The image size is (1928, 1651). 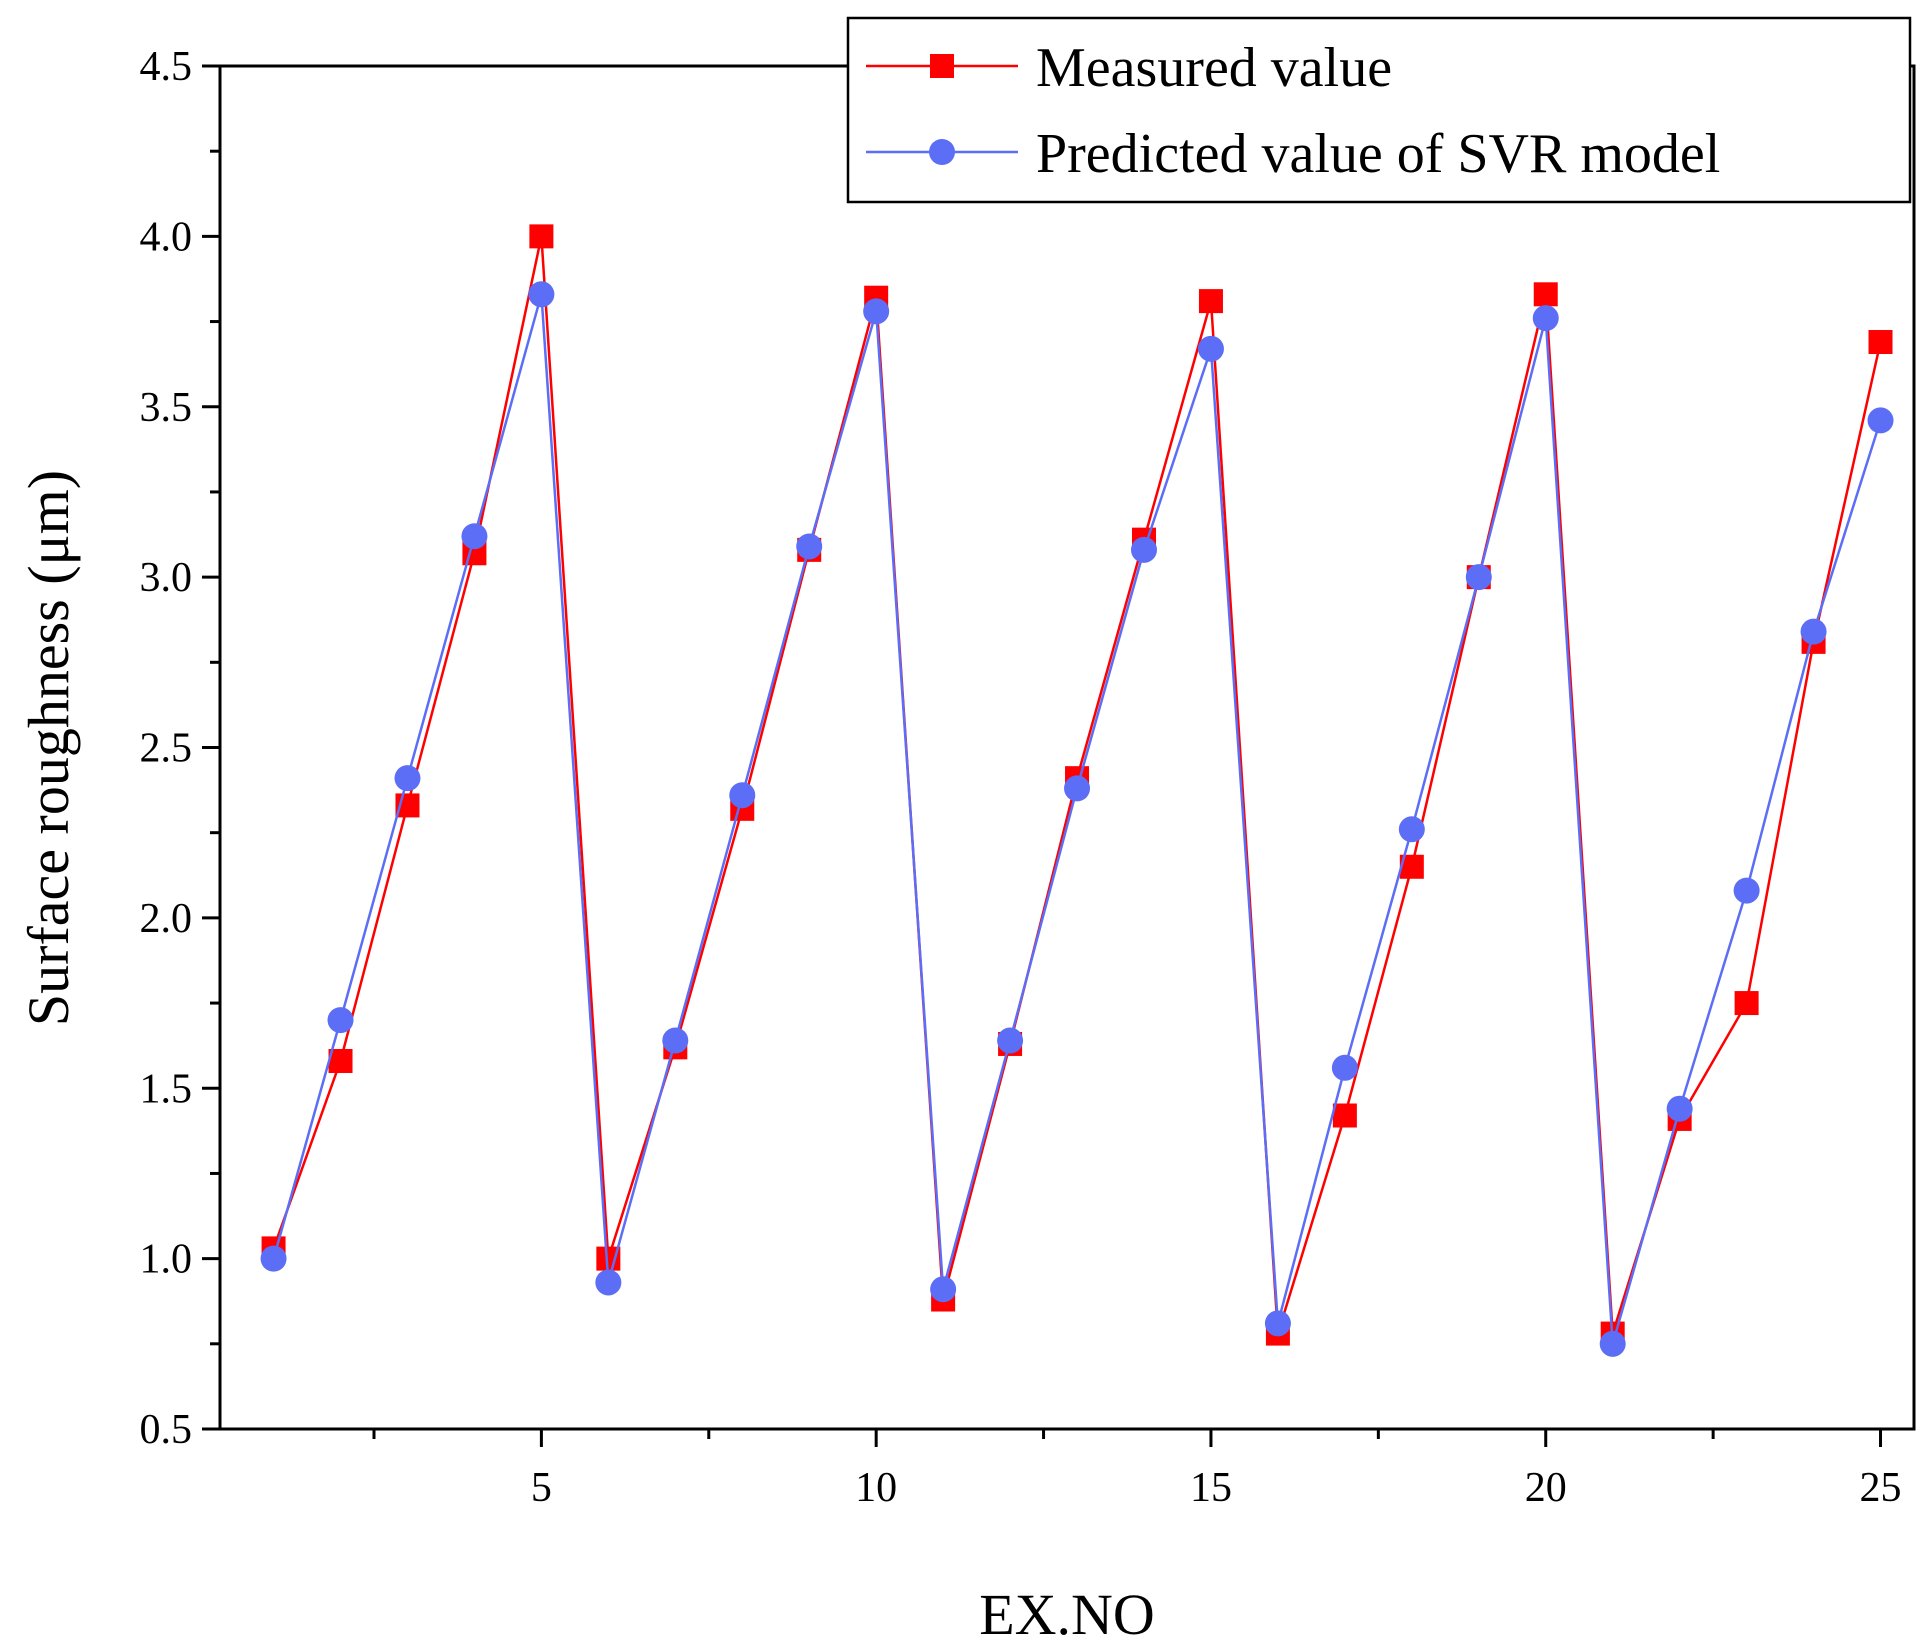 I want to click on y-tick-label: 2.0, so click(x=166, y=919).